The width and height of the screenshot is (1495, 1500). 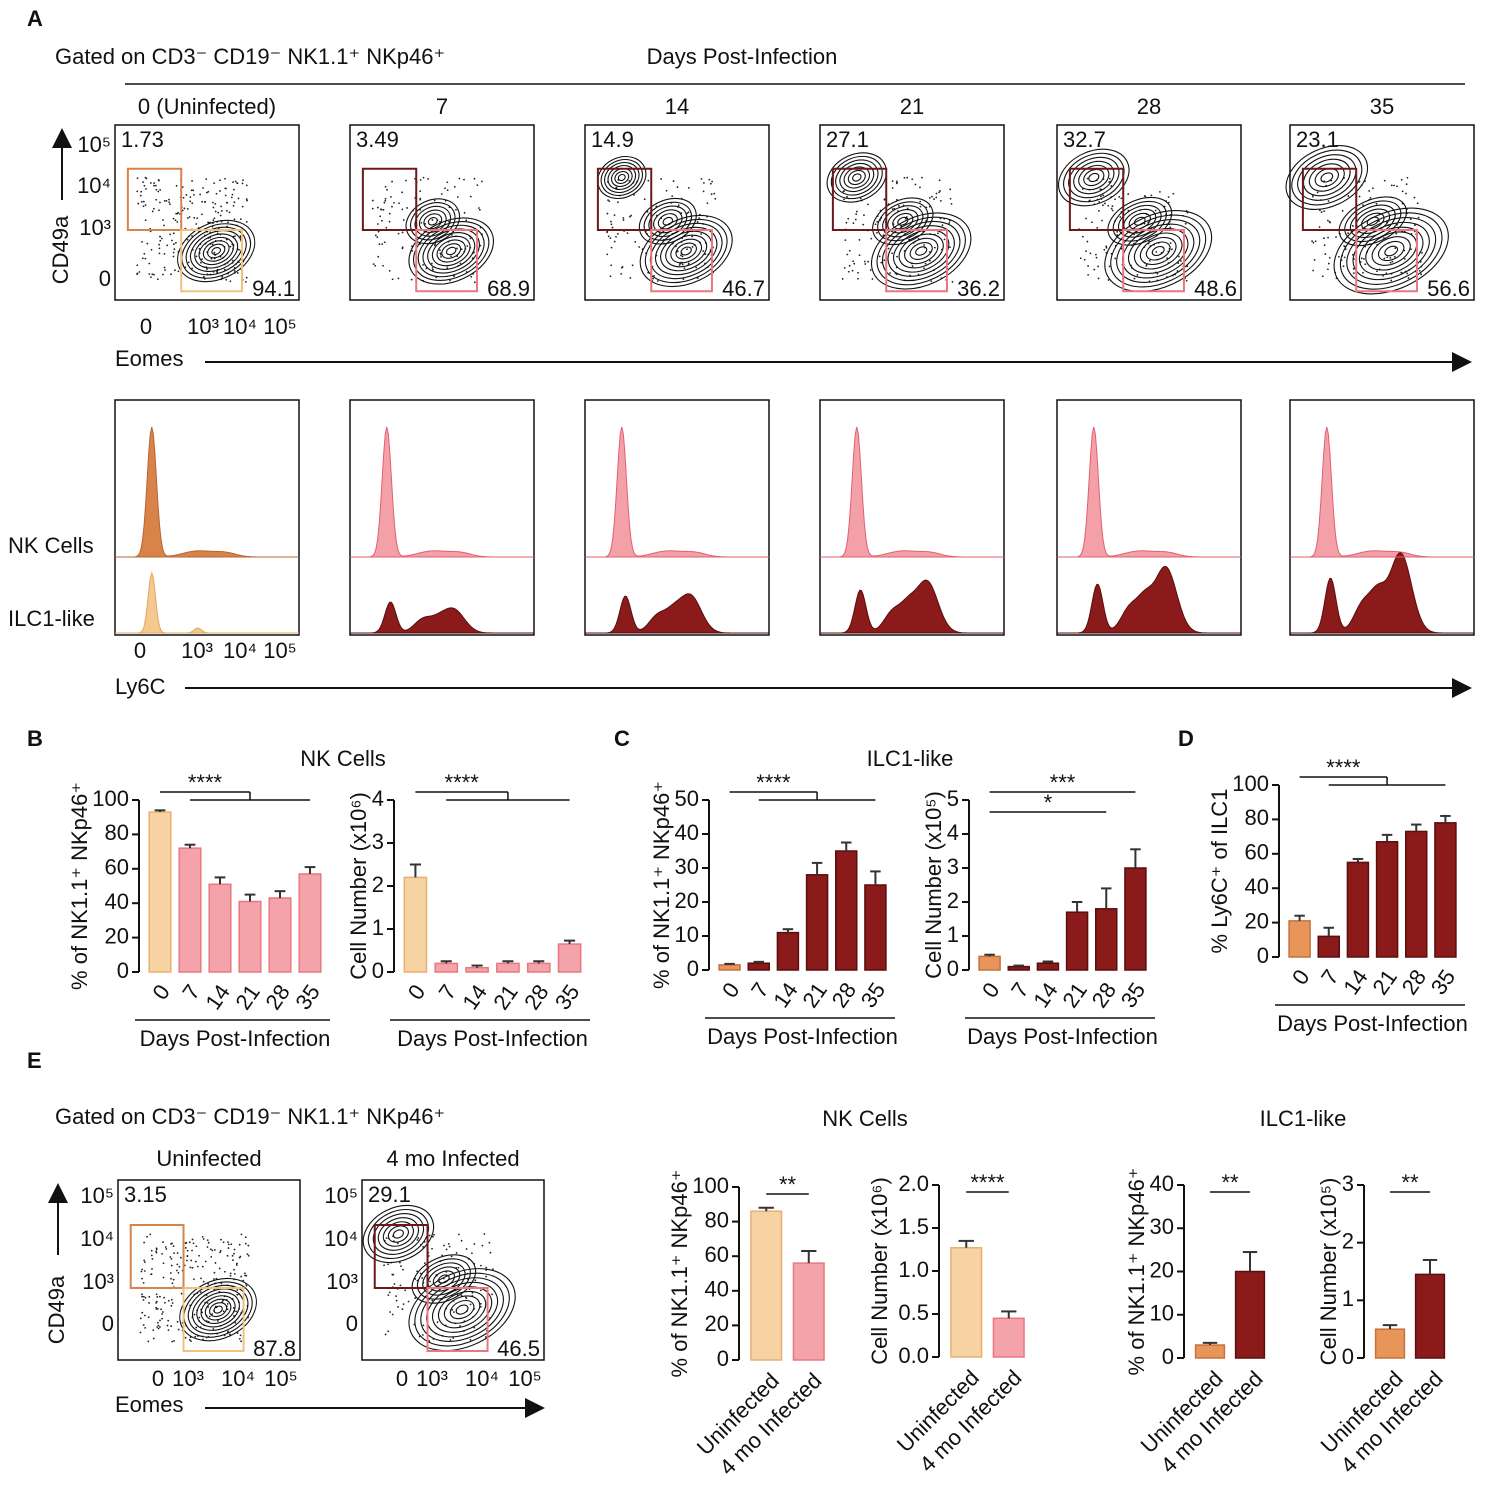 I want to click on axis-label: CD49a, so click(x=56, y=1309).